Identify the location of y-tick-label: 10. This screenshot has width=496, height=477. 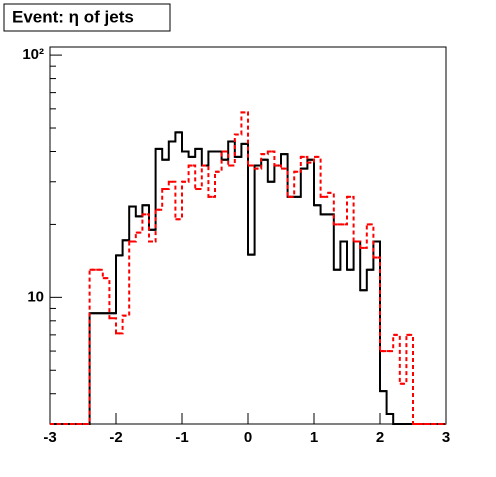
(35, 296).